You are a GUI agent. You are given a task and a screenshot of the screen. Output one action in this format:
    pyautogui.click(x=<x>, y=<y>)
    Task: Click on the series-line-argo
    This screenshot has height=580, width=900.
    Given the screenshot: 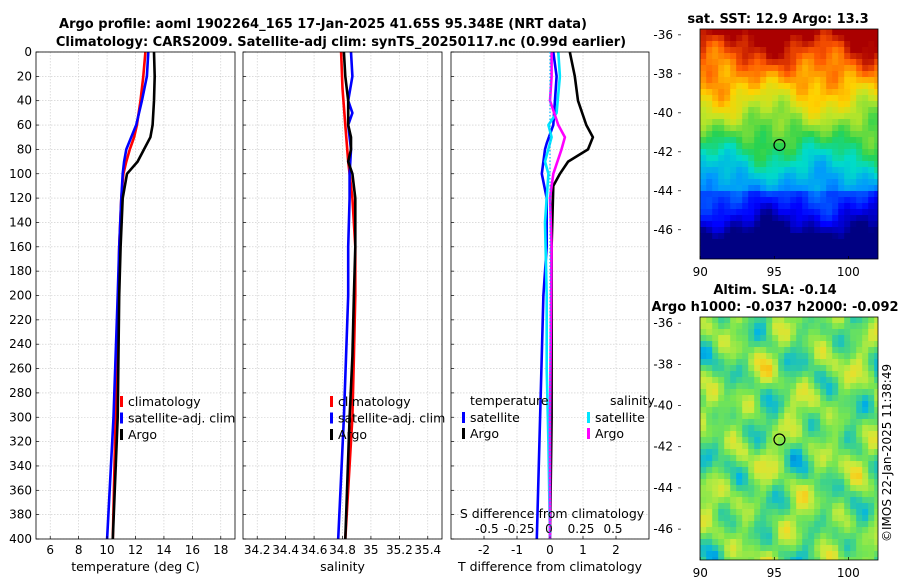 What is the action you would take?
    pyautogui.click(x=133, y=295)
    